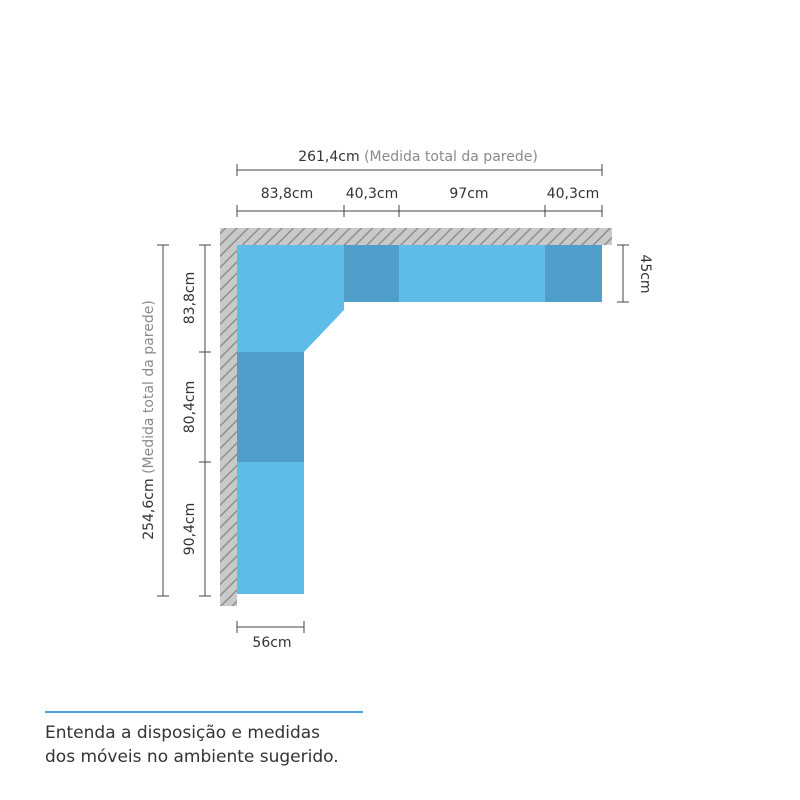  Describe the element at coordinates (419, 170) in the screenshot. I see `dimension-top-total` at that location.